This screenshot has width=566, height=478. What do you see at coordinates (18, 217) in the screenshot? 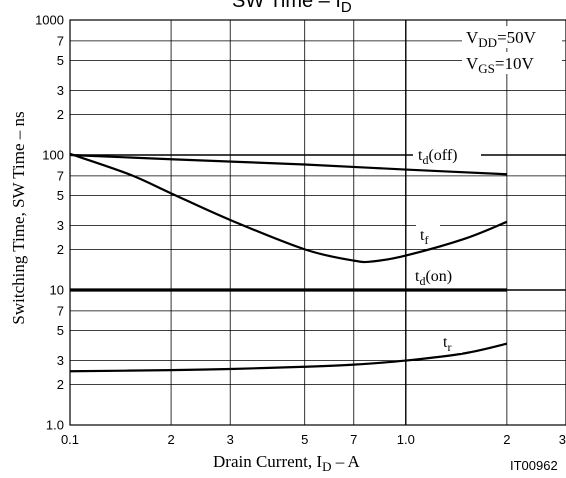
I see `y-axis-label: Switching Time, SW Time – ns` at bounding box center [18, 217].